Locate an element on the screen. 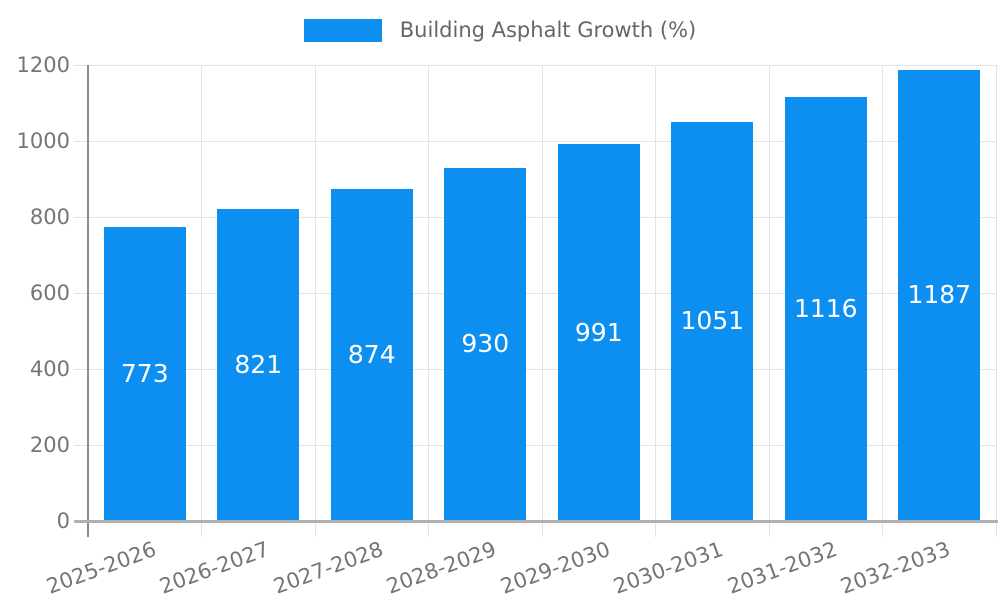 The width and height of the screenshot is (1000, 600). bar-value-label: 1187 is located at coordinates (939, 295).